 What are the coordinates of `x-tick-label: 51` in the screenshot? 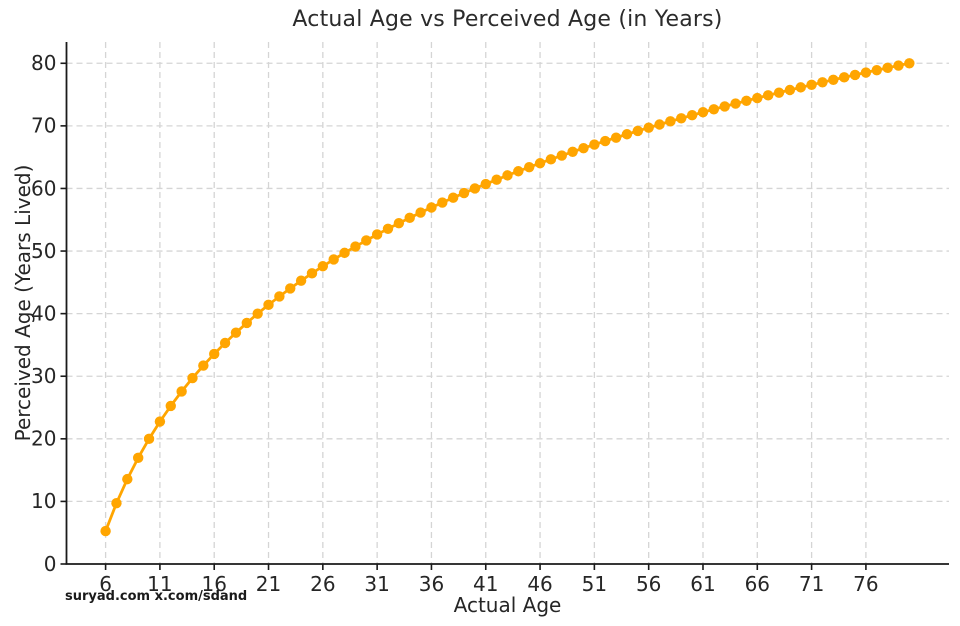 It's located at (594, 584).